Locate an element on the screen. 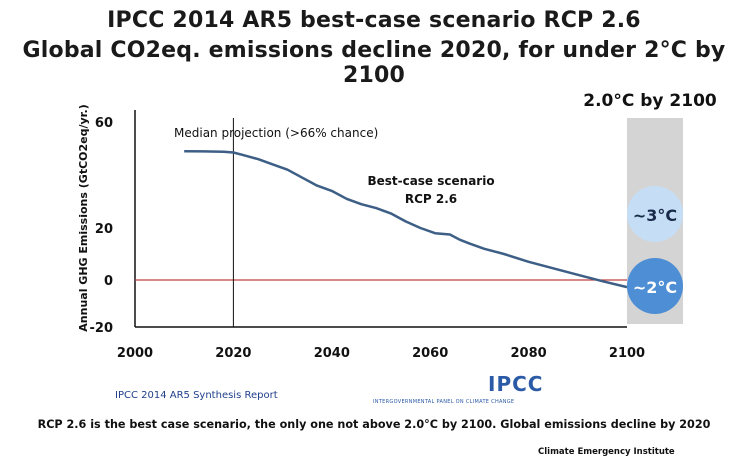  bubble-3c is located at coordinates (655, 214).